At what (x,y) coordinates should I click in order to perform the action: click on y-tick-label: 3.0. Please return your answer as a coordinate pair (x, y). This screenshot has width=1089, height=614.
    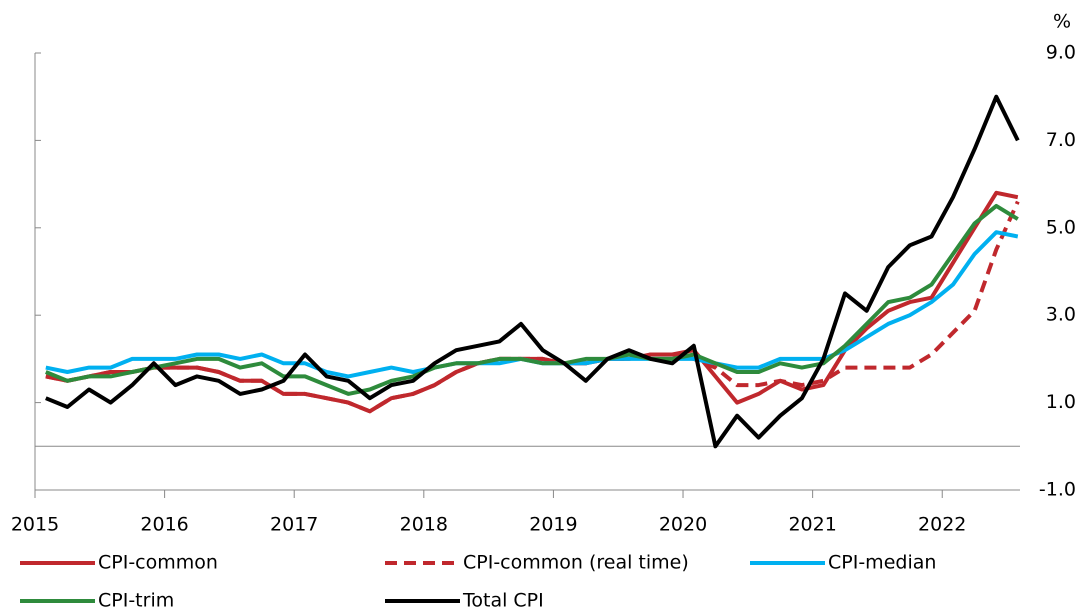
    Looking at the image, I should click on (1061, 315).